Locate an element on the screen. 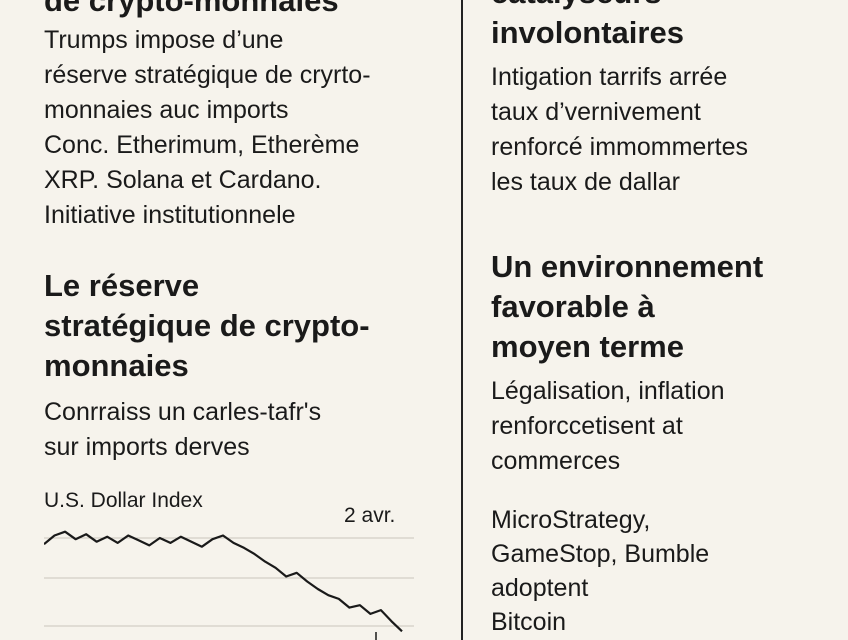 Image resolution: width=848 pixels, height=640 pixels. left-section-heading-line: Le réserve is located at coordinates (122, 285).